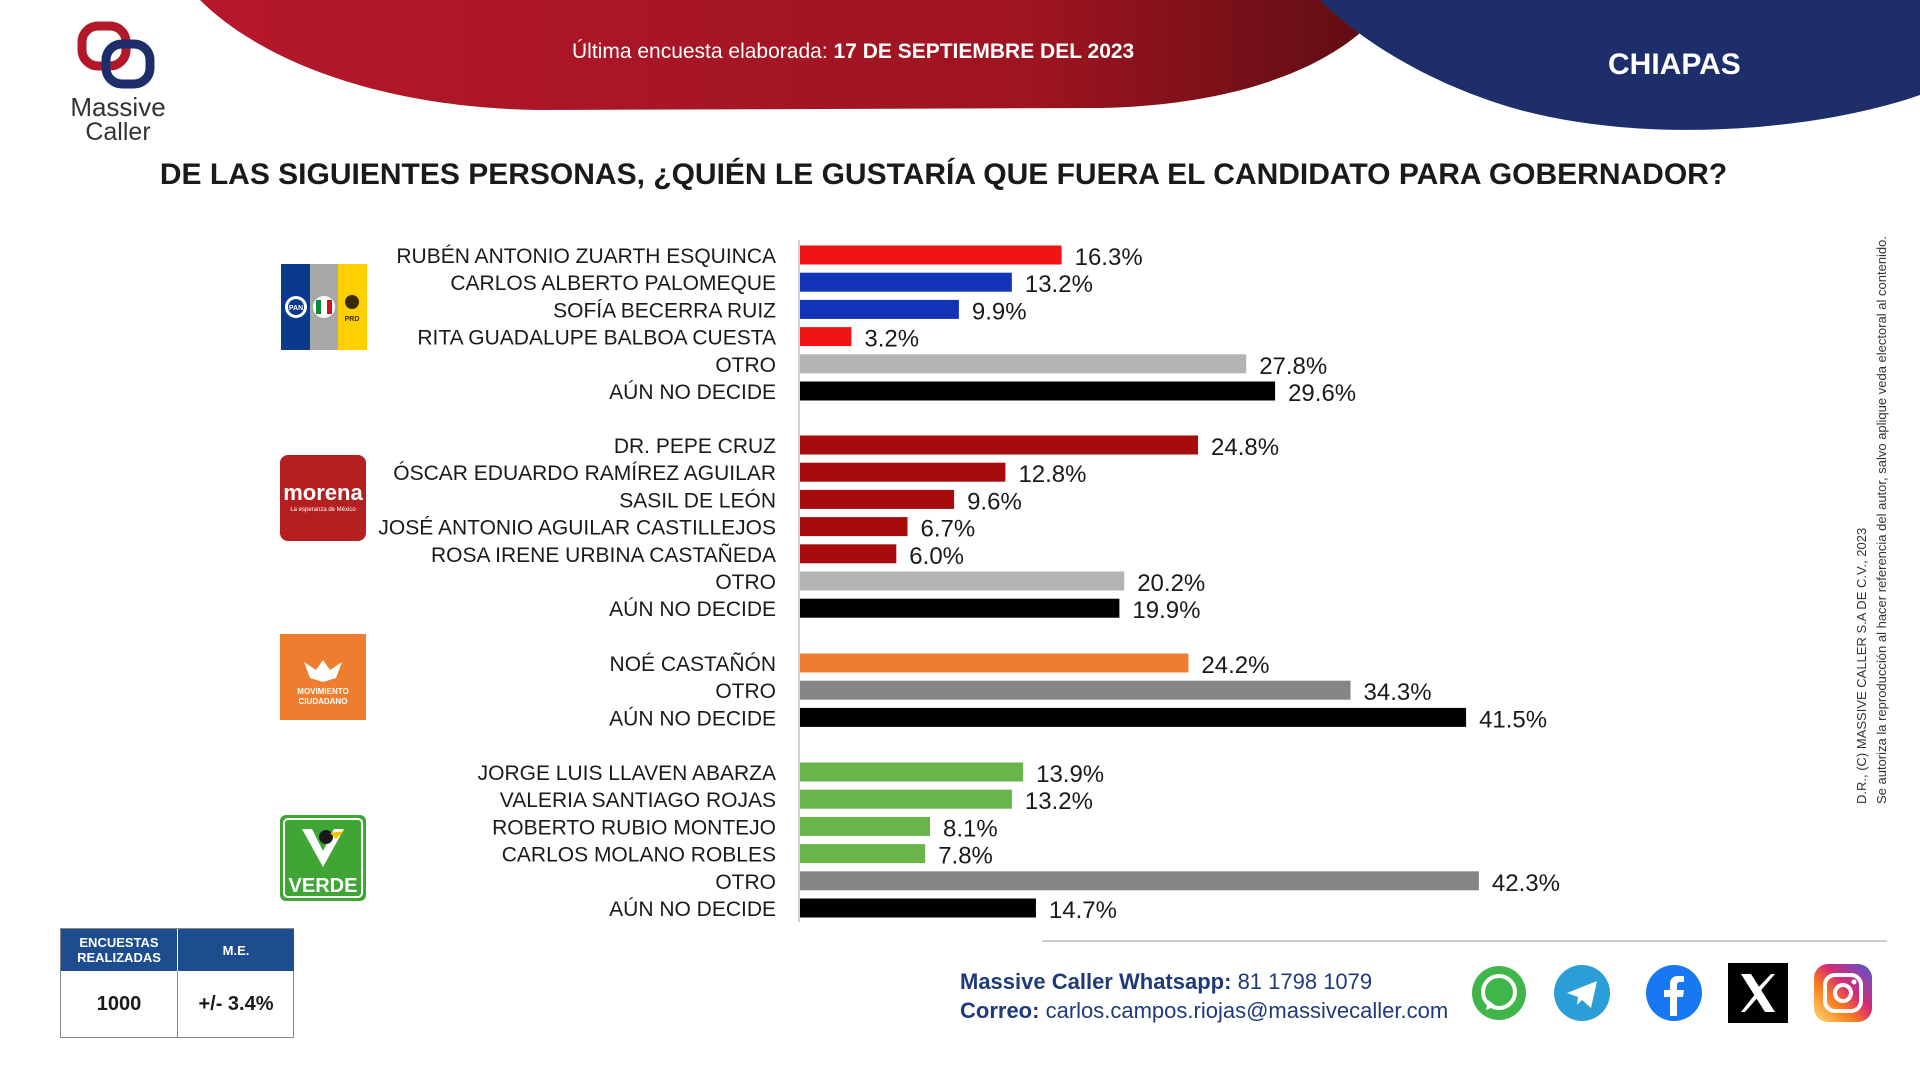 This screenshot has width=1920, height=1080. Describe the element at coordinates (603, 555) in the screenshot. I see `bar-label-1-4: ROSA IRENE URBINA CASTAÑEDA` at that location.